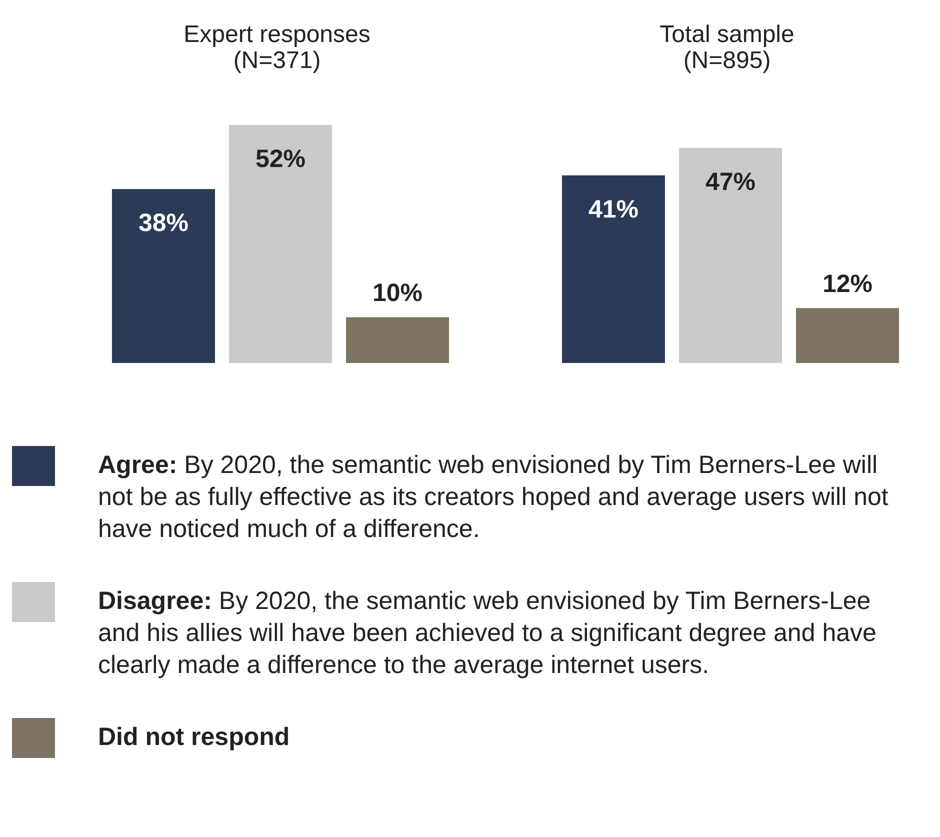 The height and width of the screenshot is (837, 940). Describe the element at coordinates (730, 182) in the screenshot. I see `data-label: 47%` at that location.